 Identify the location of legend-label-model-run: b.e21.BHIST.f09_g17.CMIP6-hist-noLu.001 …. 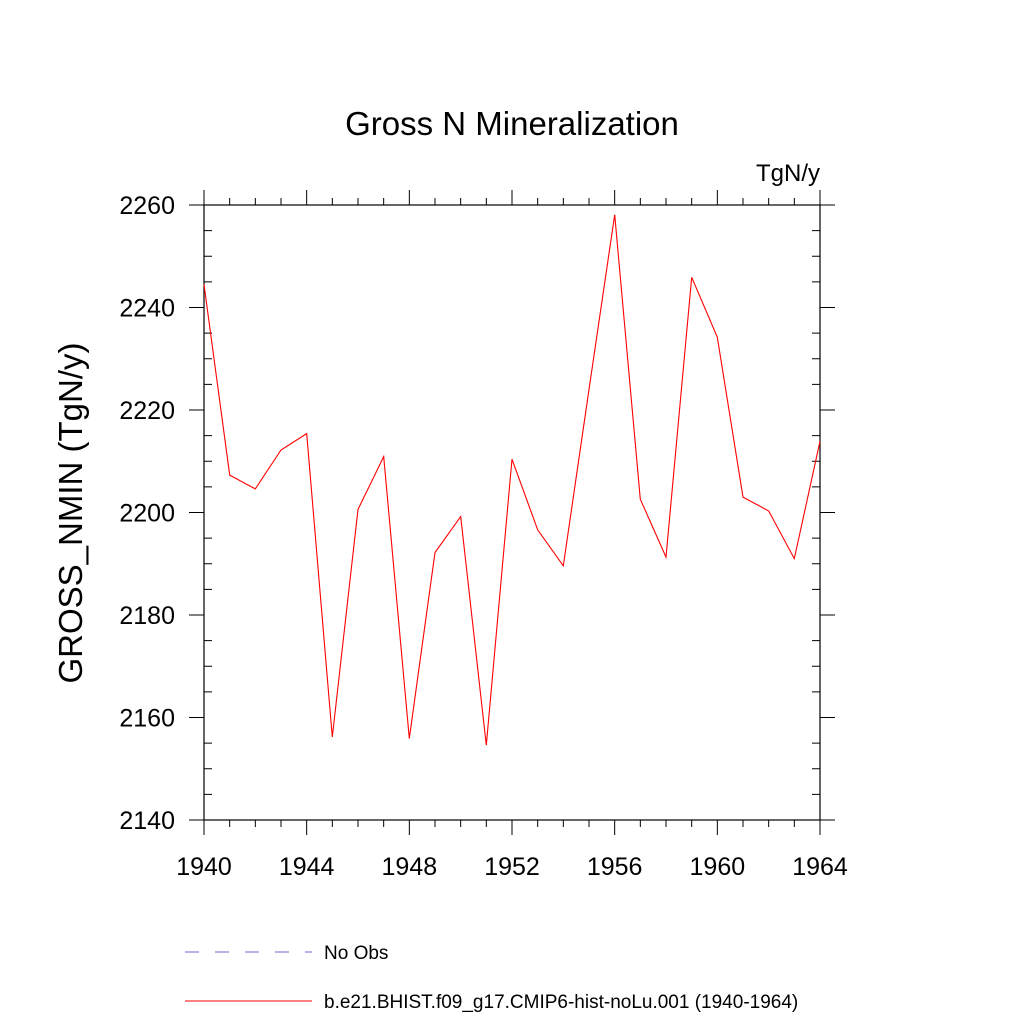
(561, 1002).